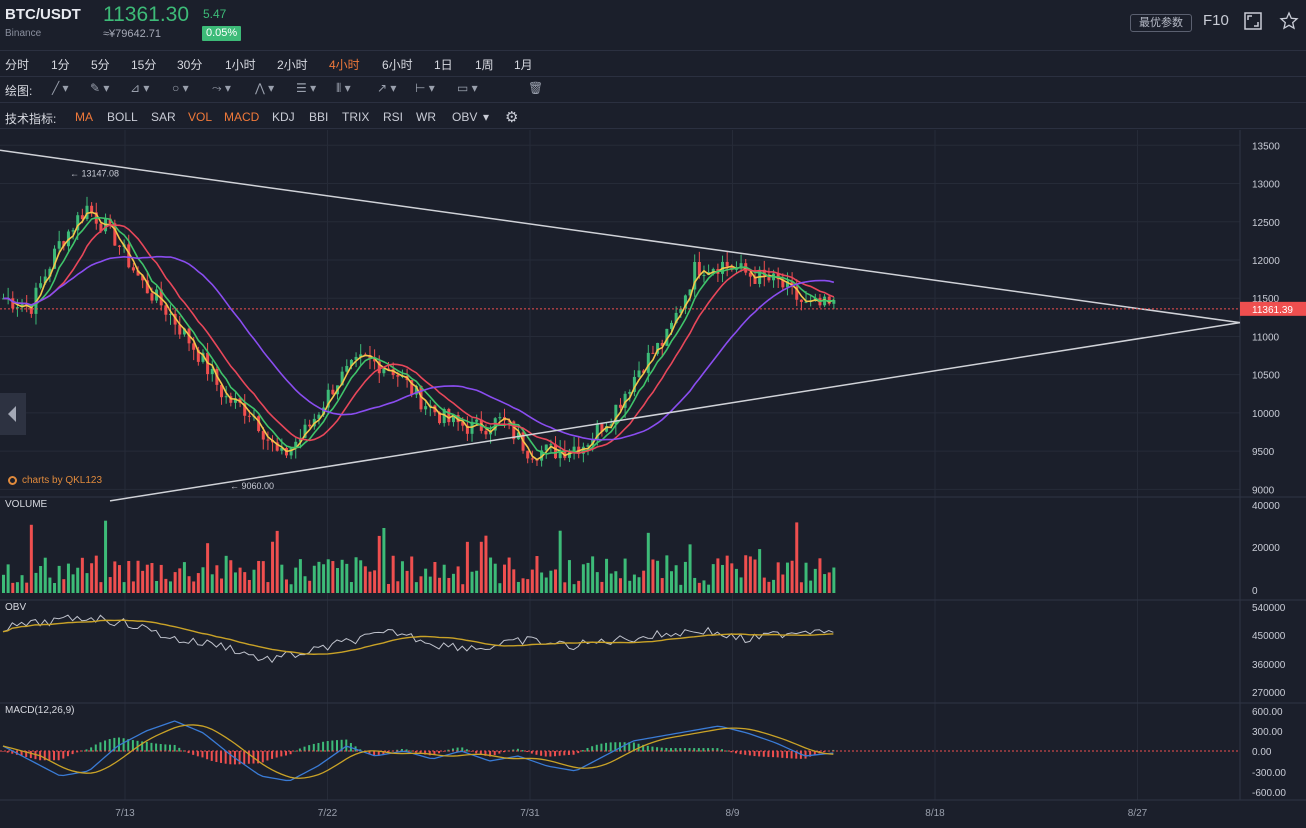 This screenshot has width=1306, height=828. What do you see at coordinates (425, 88) in the screenshot?
I see `measure-tool-icon: ⊢ ▾` at bounding box center [425, 88].